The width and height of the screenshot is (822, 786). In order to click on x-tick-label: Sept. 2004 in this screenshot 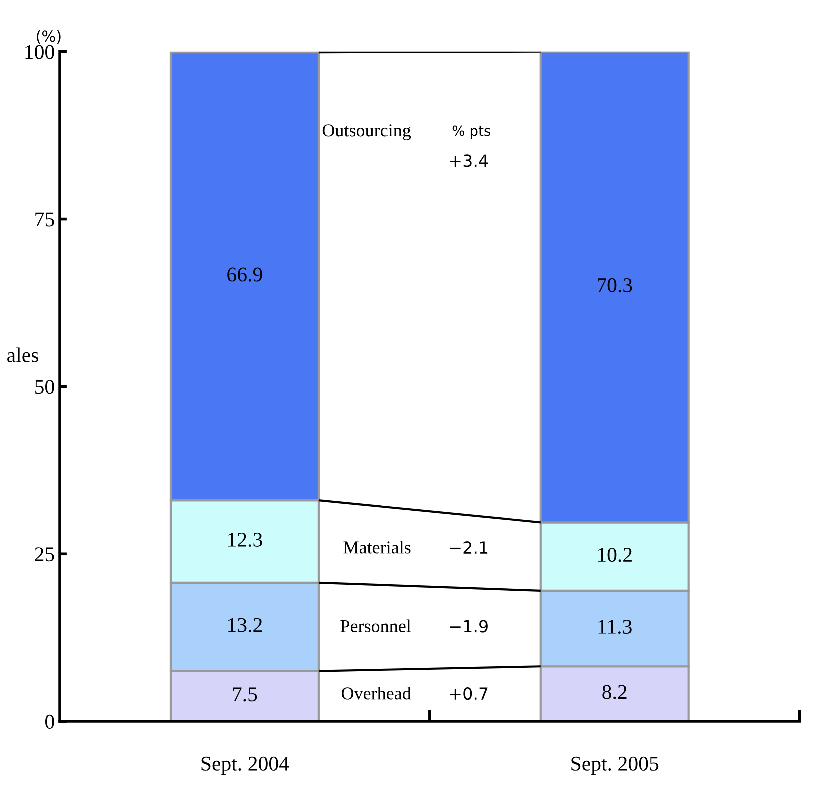, I will do `click(246, 766)`.